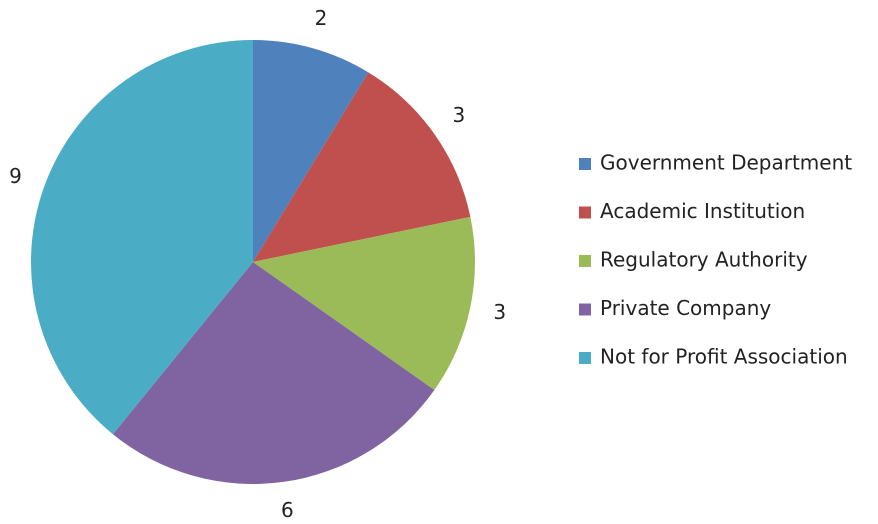 The height and width of the screenshot is (524, 878). What do you see at coordinates (702, 211) in the screenshot?
I see `legend-label: Academic Institution` at bounding box center [702, 211].